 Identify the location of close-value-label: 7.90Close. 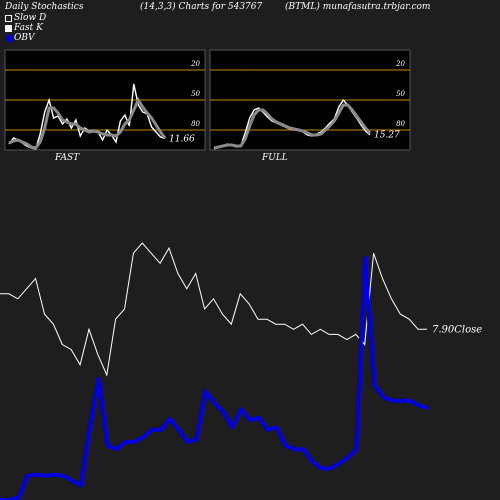
(457, 329).